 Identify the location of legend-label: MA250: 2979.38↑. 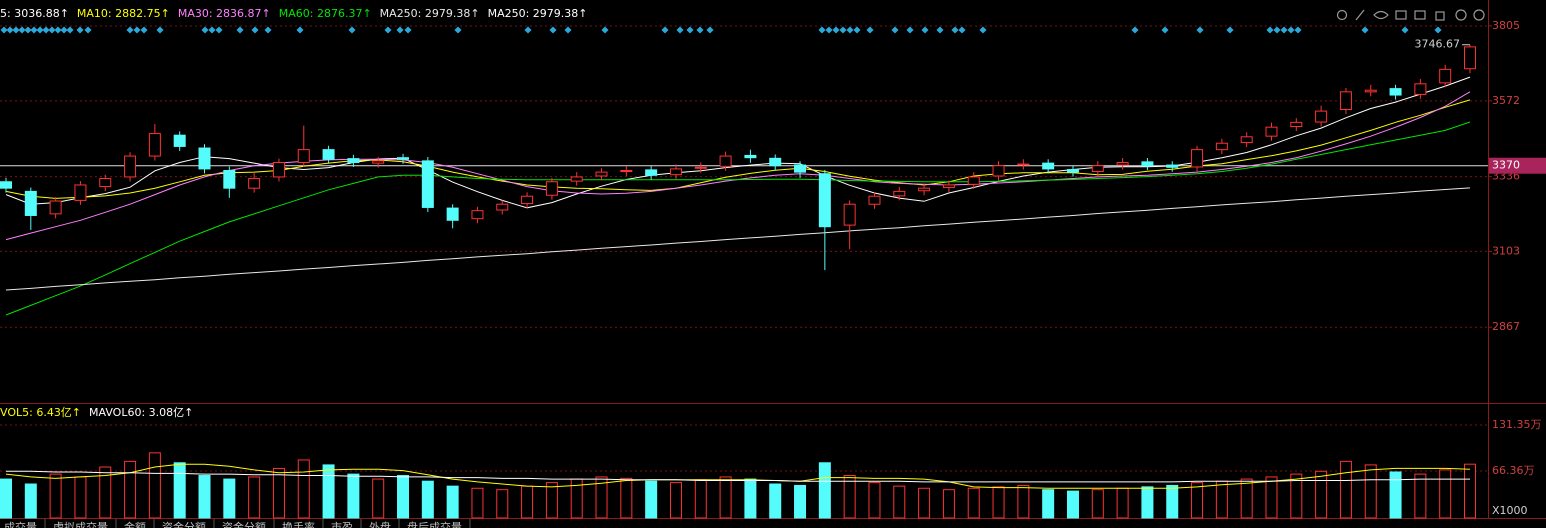
(430, 13).